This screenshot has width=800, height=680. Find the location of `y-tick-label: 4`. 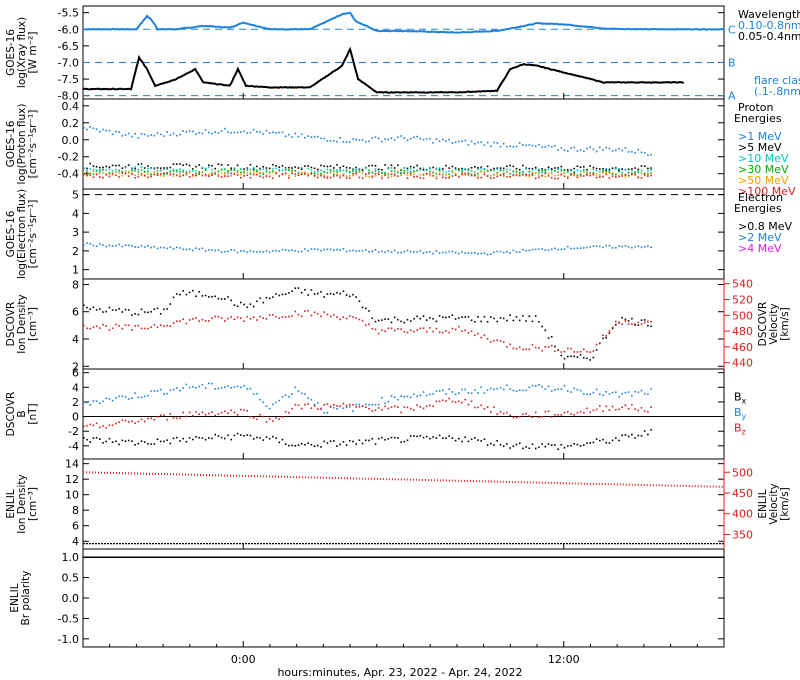

y-tick-label: 4 is located at coordinates (75, 213).